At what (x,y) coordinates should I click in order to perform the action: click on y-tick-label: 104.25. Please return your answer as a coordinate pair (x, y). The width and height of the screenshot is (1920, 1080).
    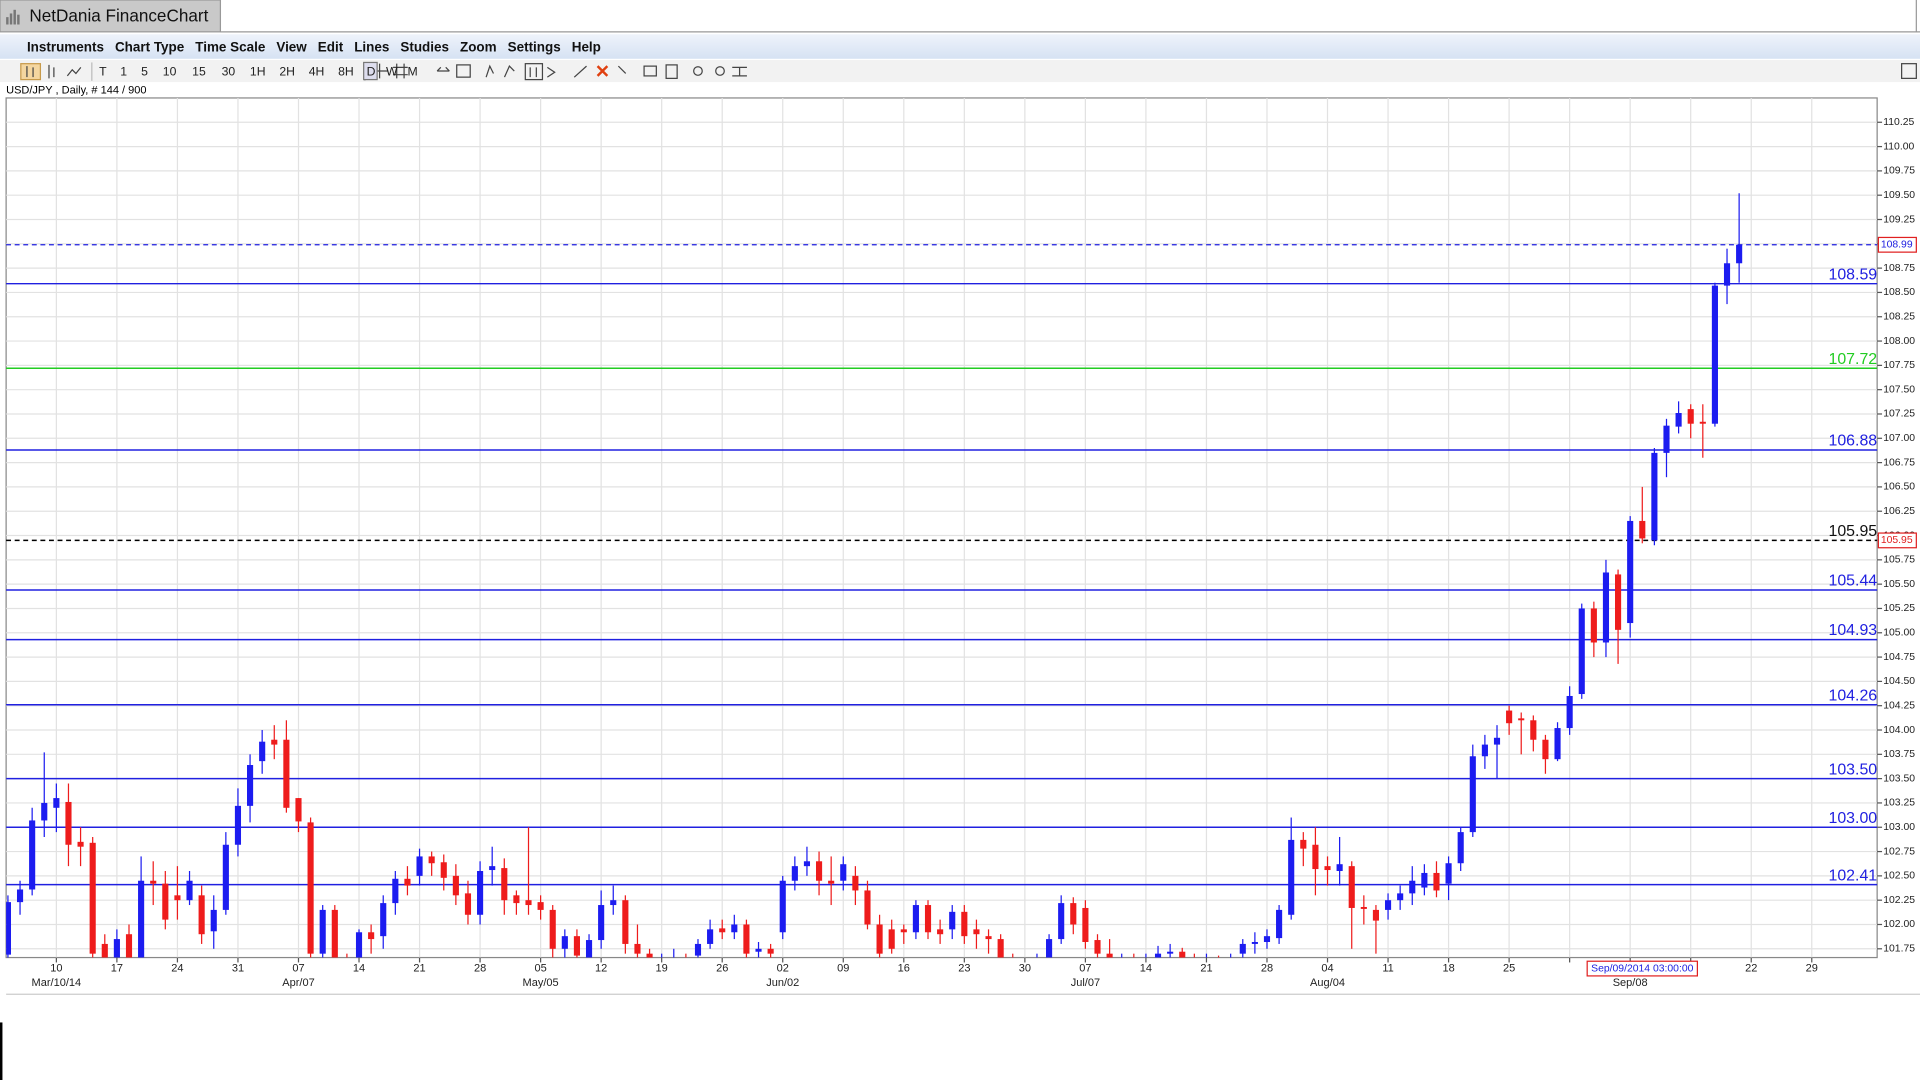
    Looking at the image, I should click on (1899, 705).